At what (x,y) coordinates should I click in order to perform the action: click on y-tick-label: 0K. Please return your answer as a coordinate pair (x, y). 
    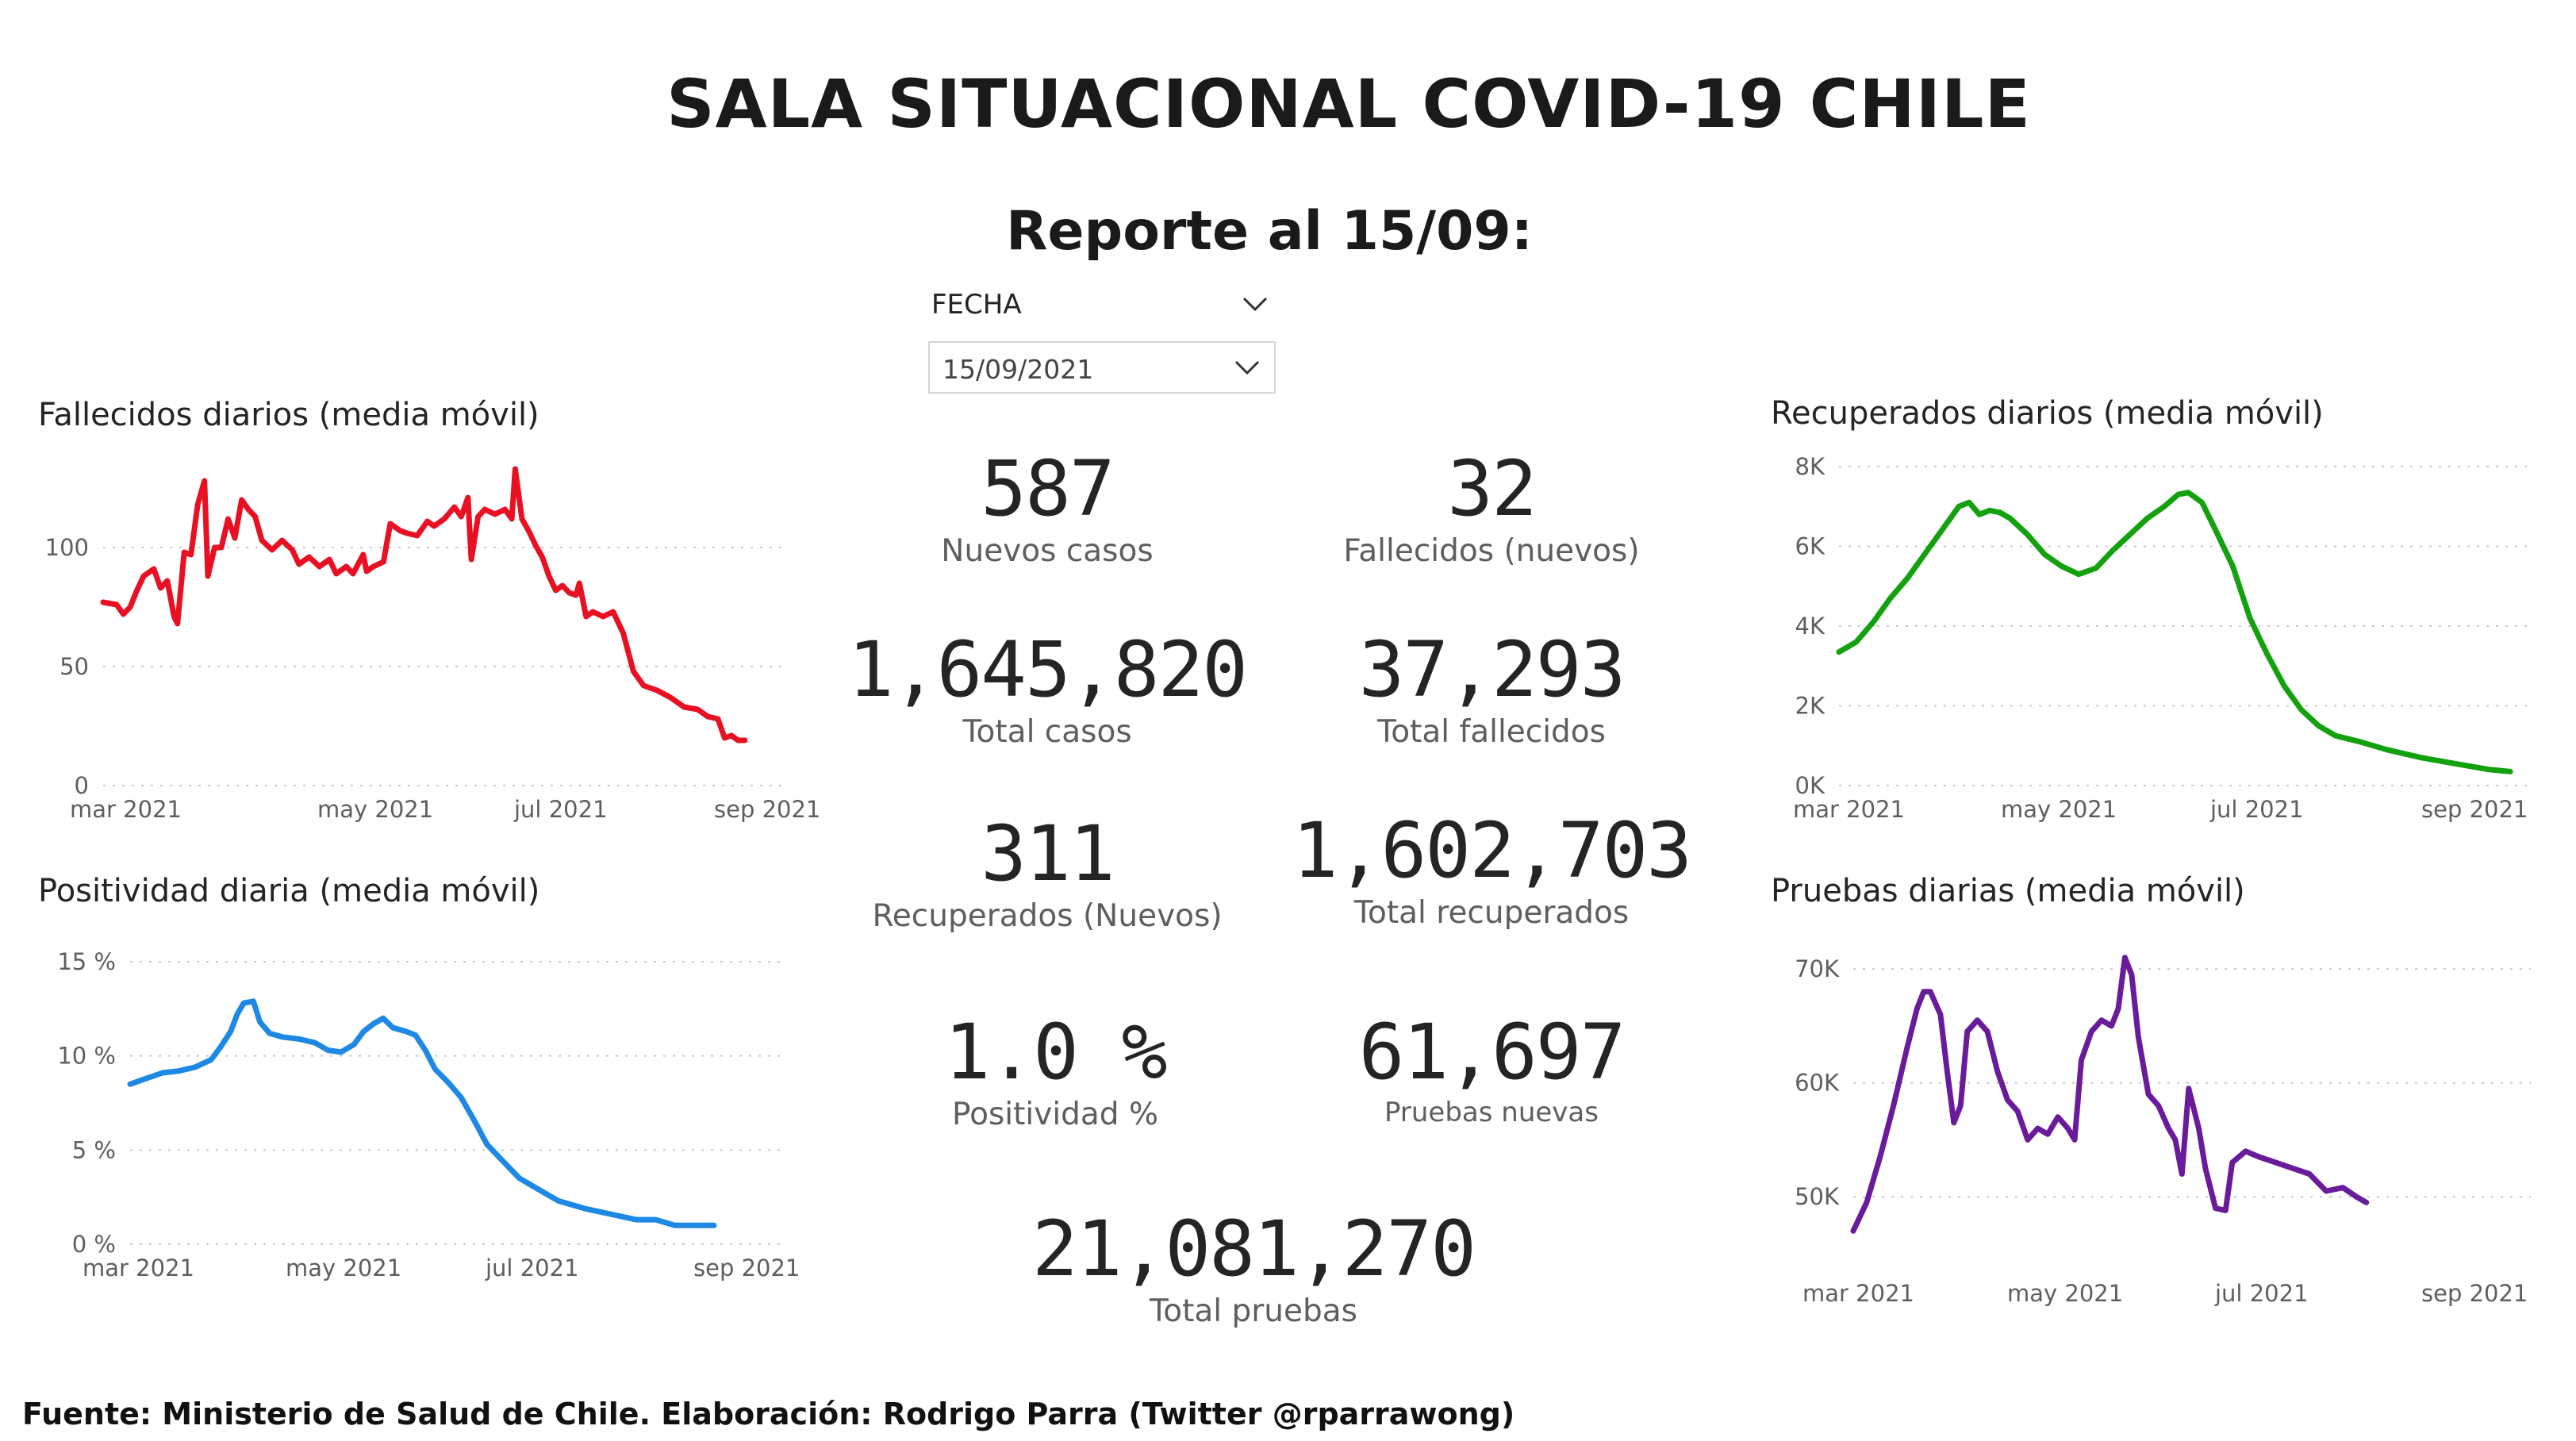
    Looking at the image, I should click on (1810, 785).